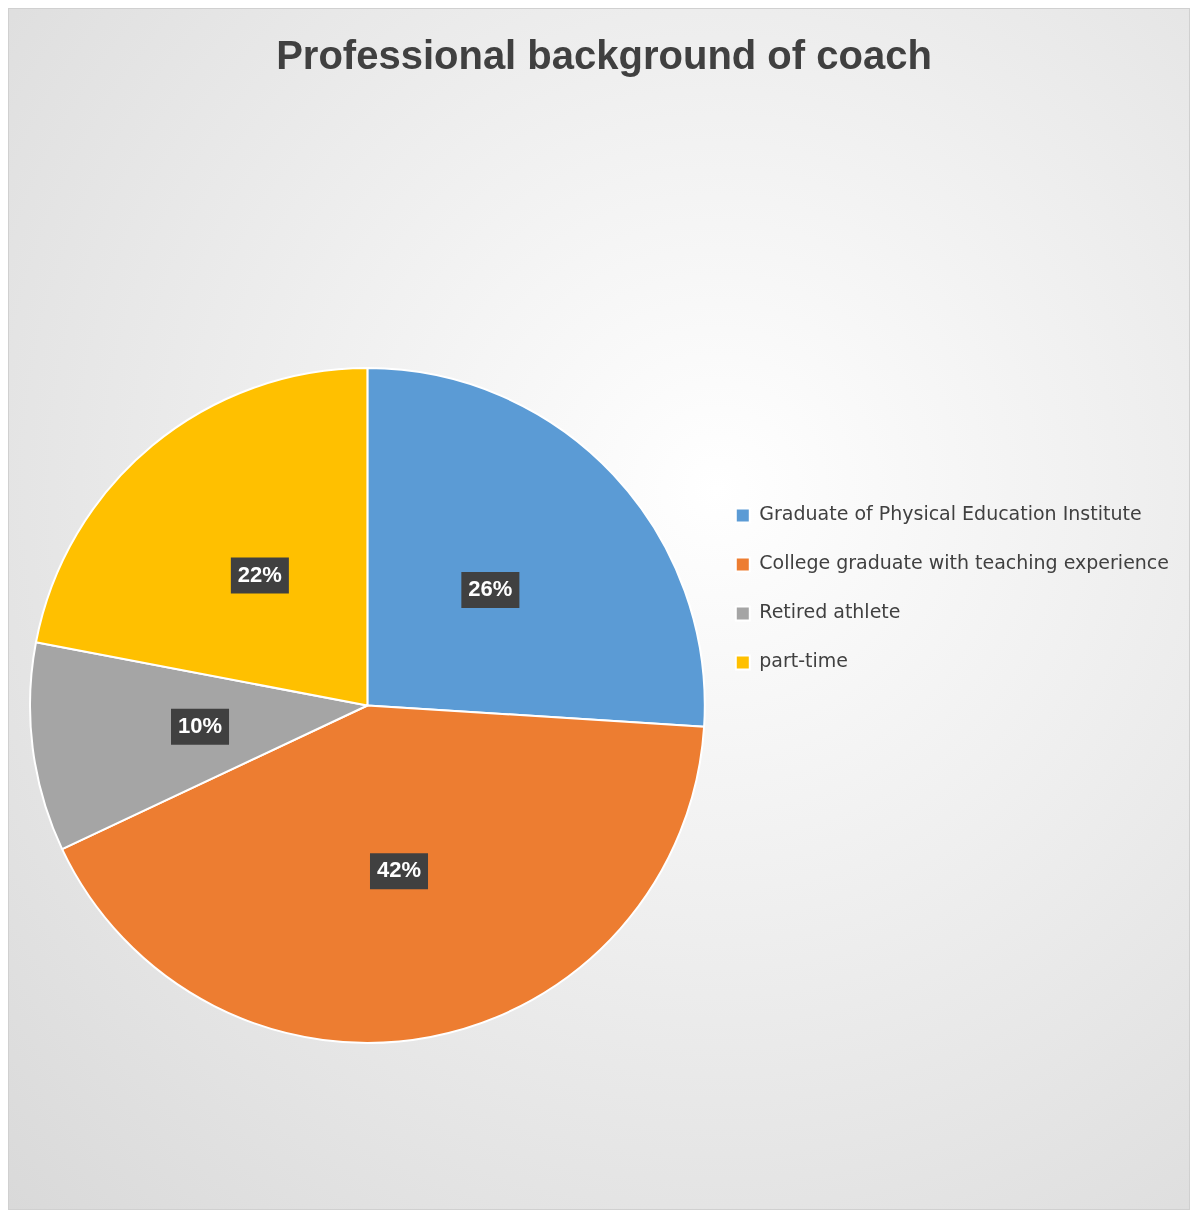 The height and width of the screenshot is (1218, 1198). I want to click on legend-label: Graduate of Physical Education Institute, so click(950, 513).